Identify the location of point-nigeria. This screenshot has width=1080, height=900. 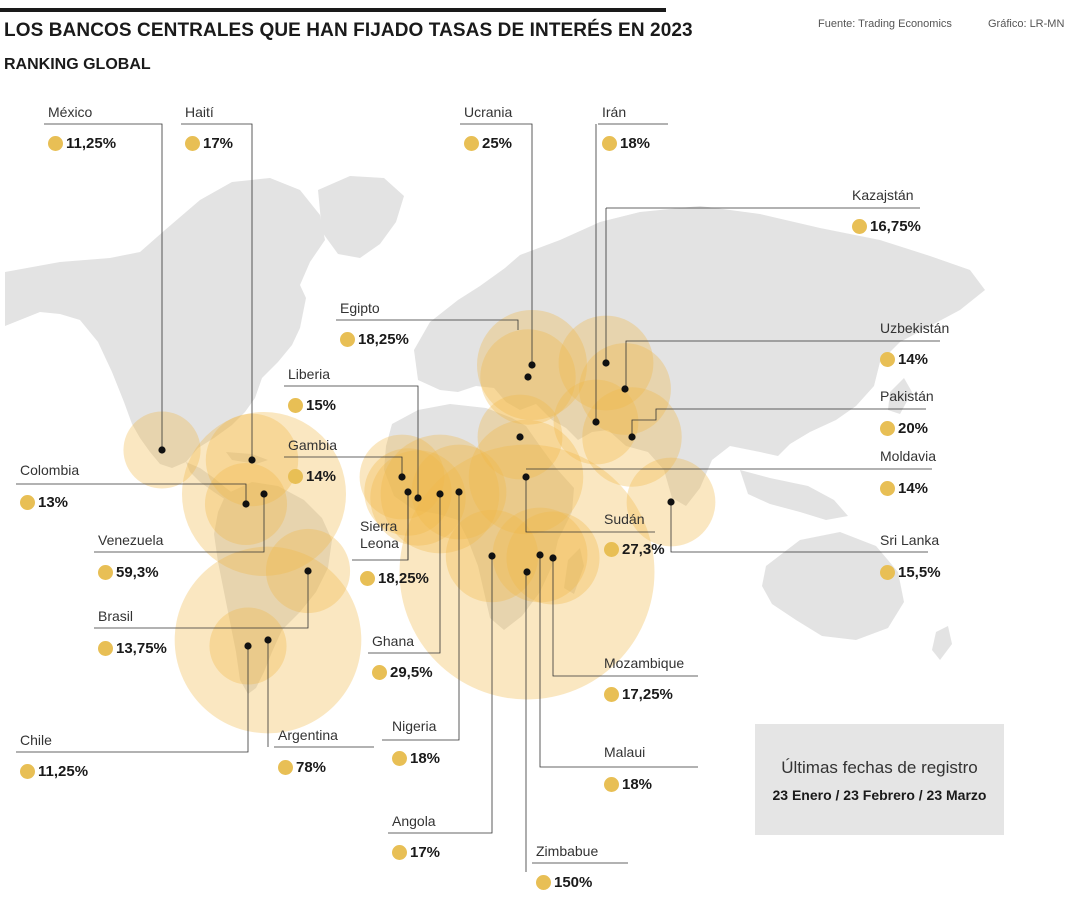
(459, 492).